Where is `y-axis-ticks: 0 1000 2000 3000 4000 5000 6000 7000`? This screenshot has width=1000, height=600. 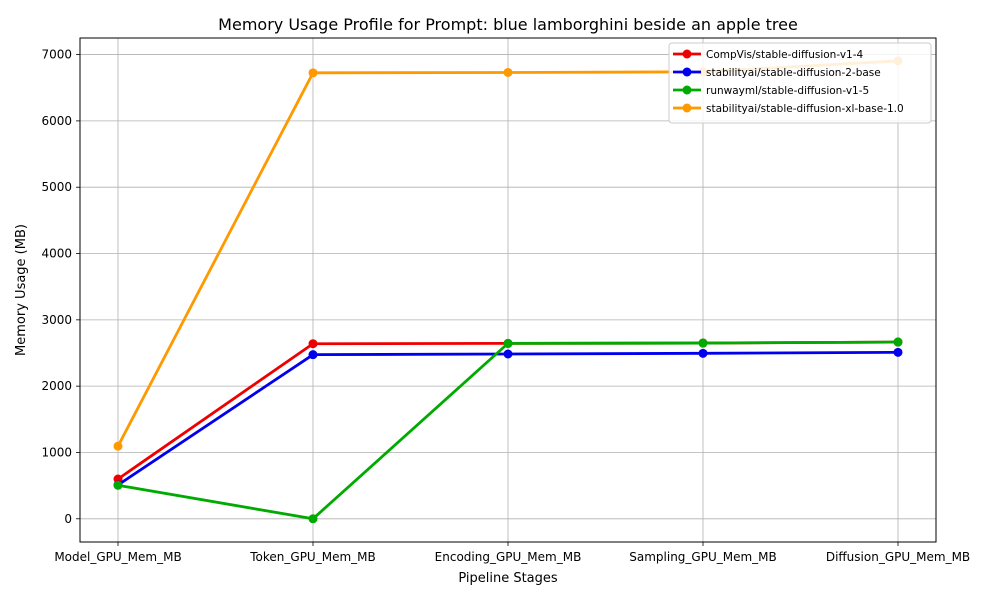
y-axis-ticks: 0 1000 2000 3000 4000 5000 6000 7000 is located at coordinates (60, 287).